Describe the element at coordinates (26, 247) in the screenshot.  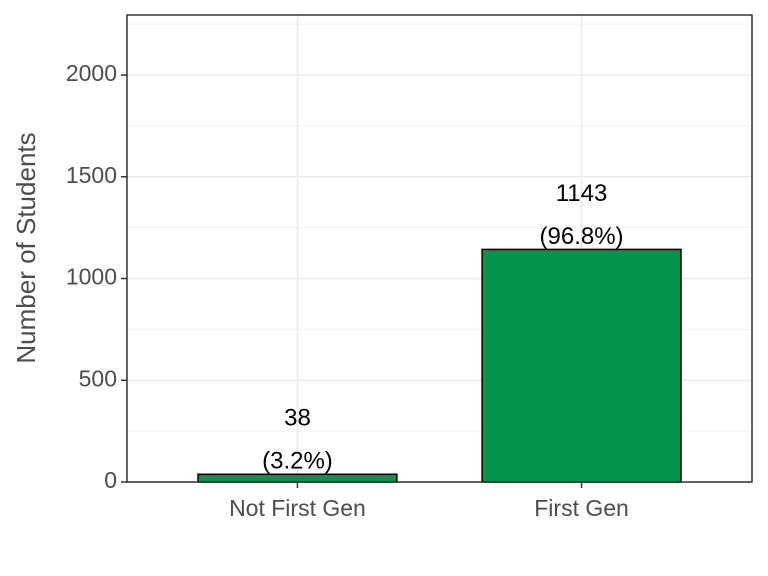
I see `y-axis-title: Number of Students` at that location.